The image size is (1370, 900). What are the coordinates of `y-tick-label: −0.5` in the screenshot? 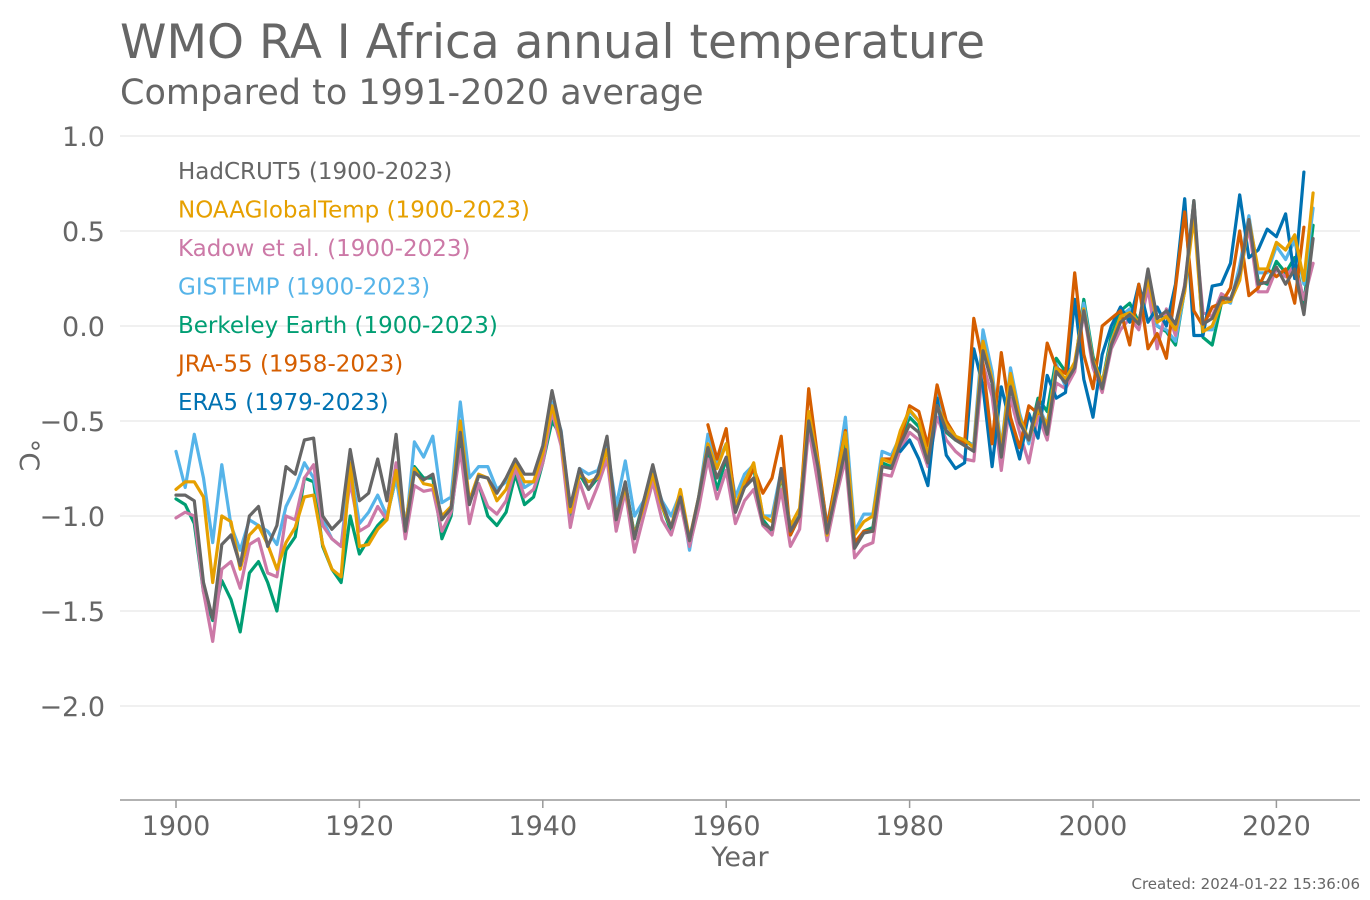 It's located at (72, 422).